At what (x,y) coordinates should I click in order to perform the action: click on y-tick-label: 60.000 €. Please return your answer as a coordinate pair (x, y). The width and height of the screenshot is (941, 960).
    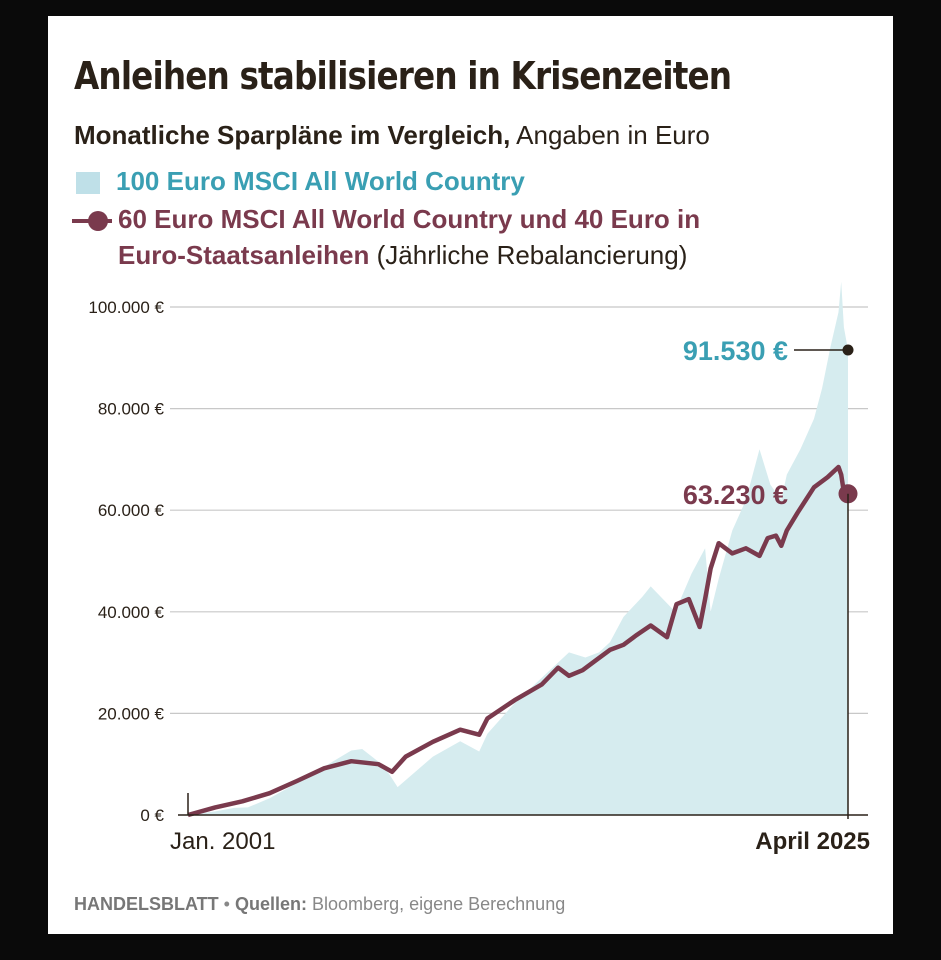
    Looking at the image, I should click on (131, 510).